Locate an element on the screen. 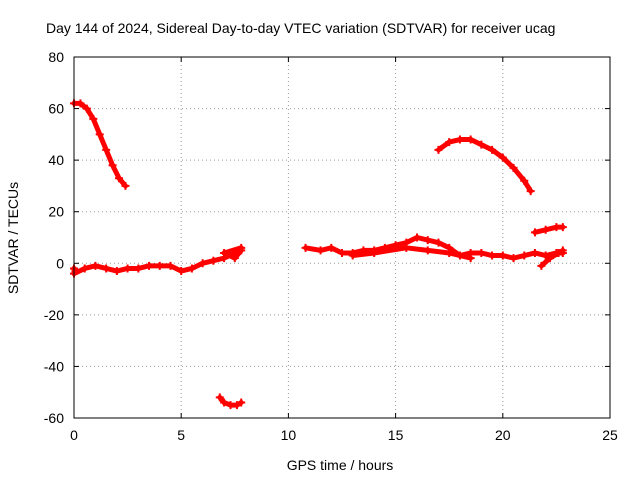  x-tick-label: 15 is located at coordinates (396, 435).